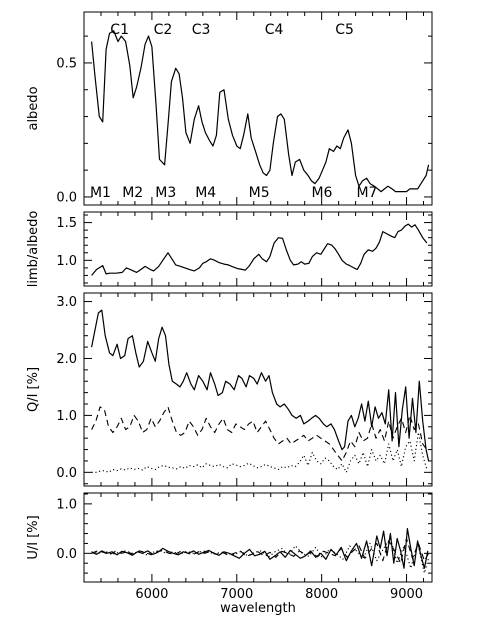  Describe the element at coordinates (344, 30) in the screenshot. I see `band-label-top: C5` at that location.